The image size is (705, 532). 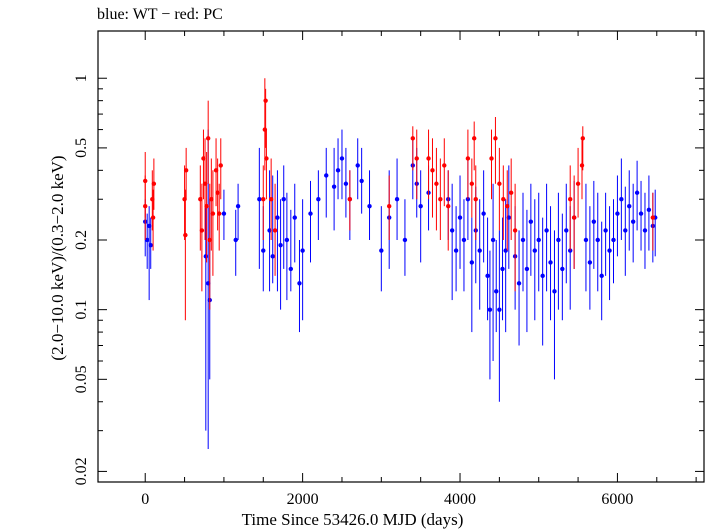 What do you see at coordinates (81, 148) in the screenshot?
I see `y-tick-label: 0.5` at bounding box center [81, 148].